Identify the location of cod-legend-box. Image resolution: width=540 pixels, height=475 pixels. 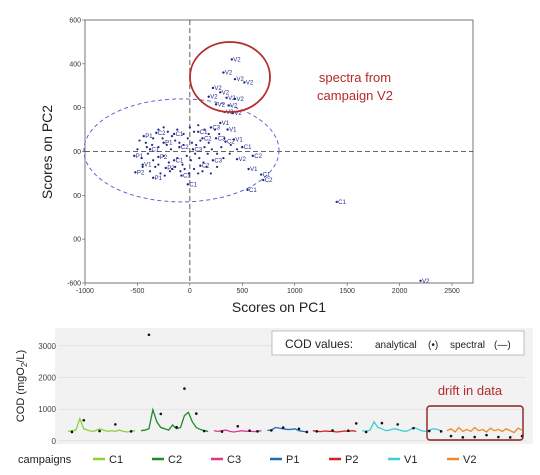
(398, 343).